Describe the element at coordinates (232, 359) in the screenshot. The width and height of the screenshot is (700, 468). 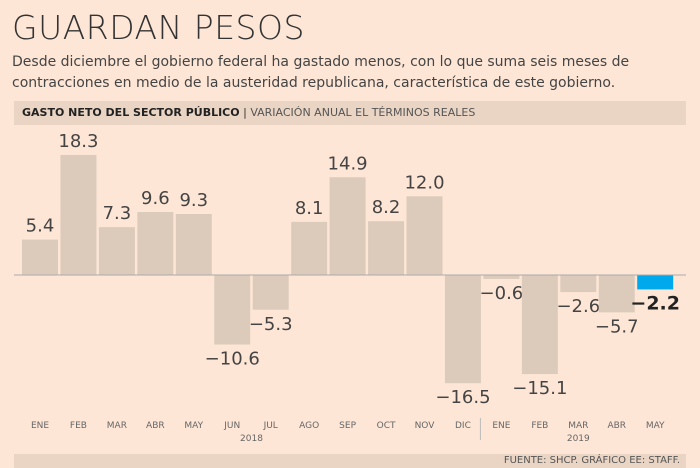
I see `data-label: −10.6` at that location.